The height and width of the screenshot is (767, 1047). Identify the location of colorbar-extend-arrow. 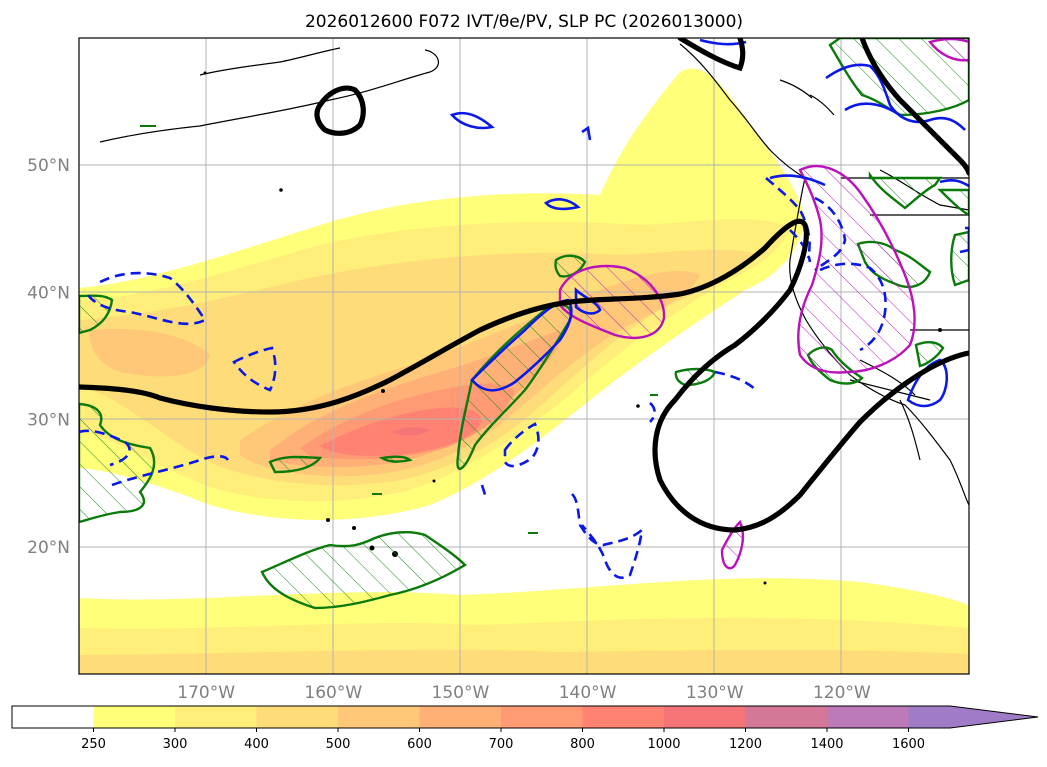
(973, 717).